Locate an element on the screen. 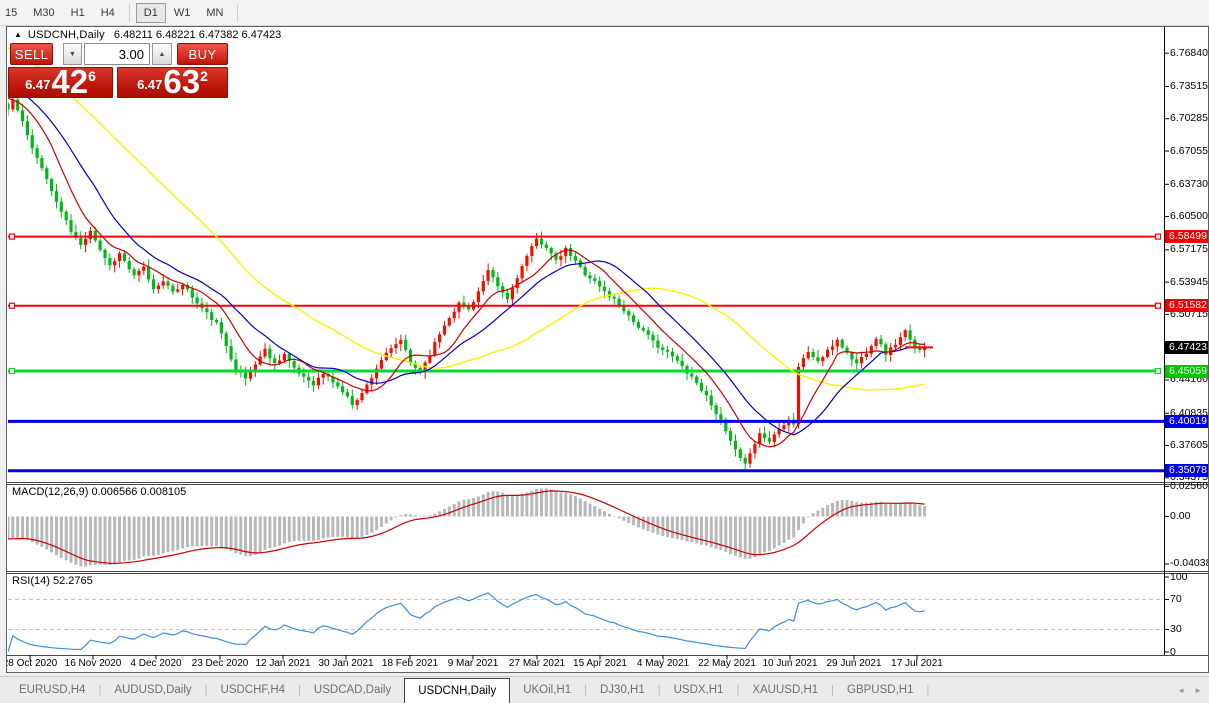 This screenshot has height=703, width=1209. sell-button: SELL is located at coordinates (31, 54).